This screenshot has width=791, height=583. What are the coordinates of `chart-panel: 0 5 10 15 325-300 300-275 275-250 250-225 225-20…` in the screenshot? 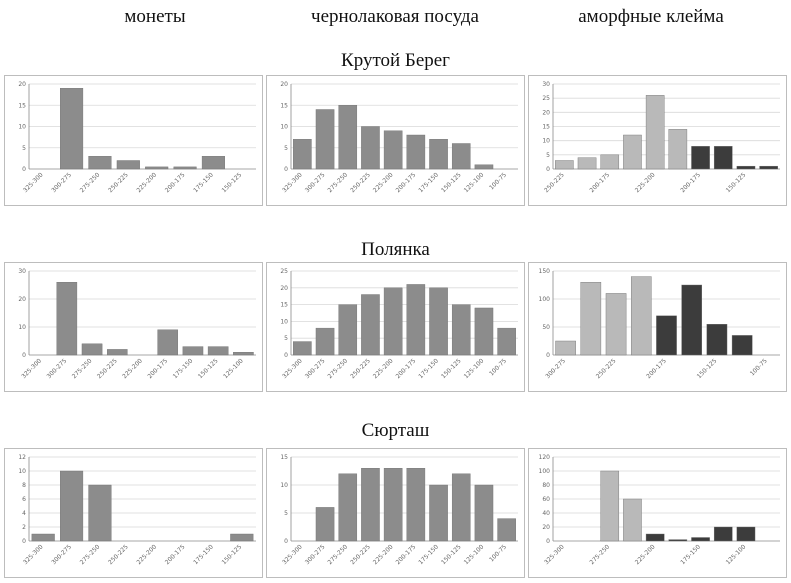 It's located at (395, 513).